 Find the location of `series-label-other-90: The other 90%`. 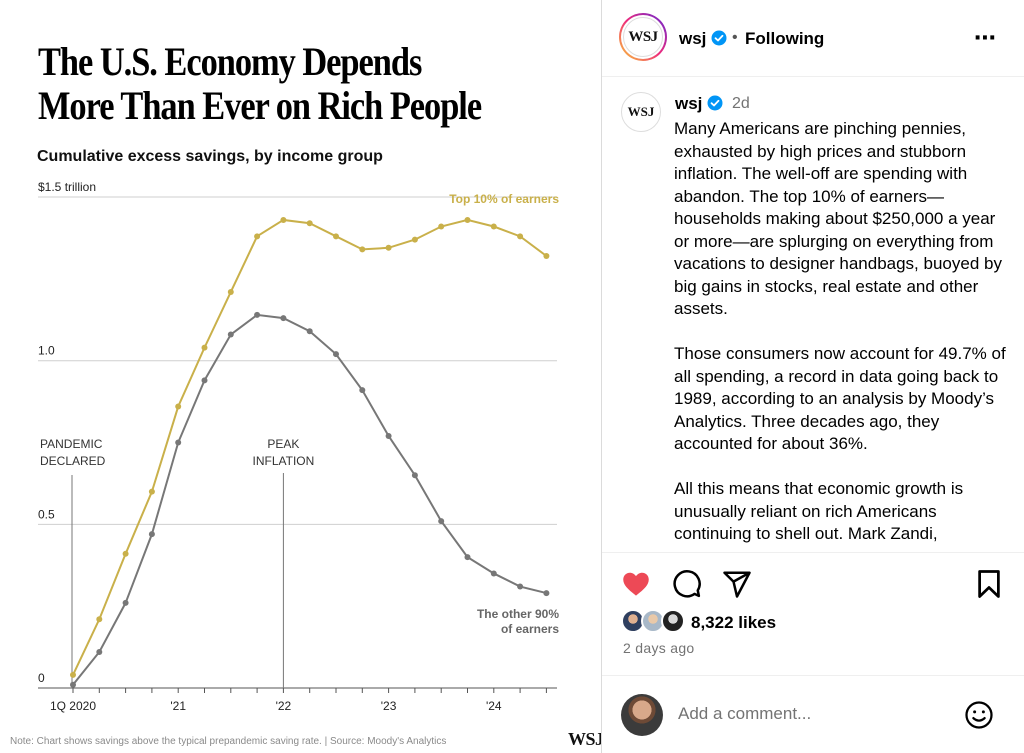

series-label-other-90: The other 90% is located at coordinates (518, 614).